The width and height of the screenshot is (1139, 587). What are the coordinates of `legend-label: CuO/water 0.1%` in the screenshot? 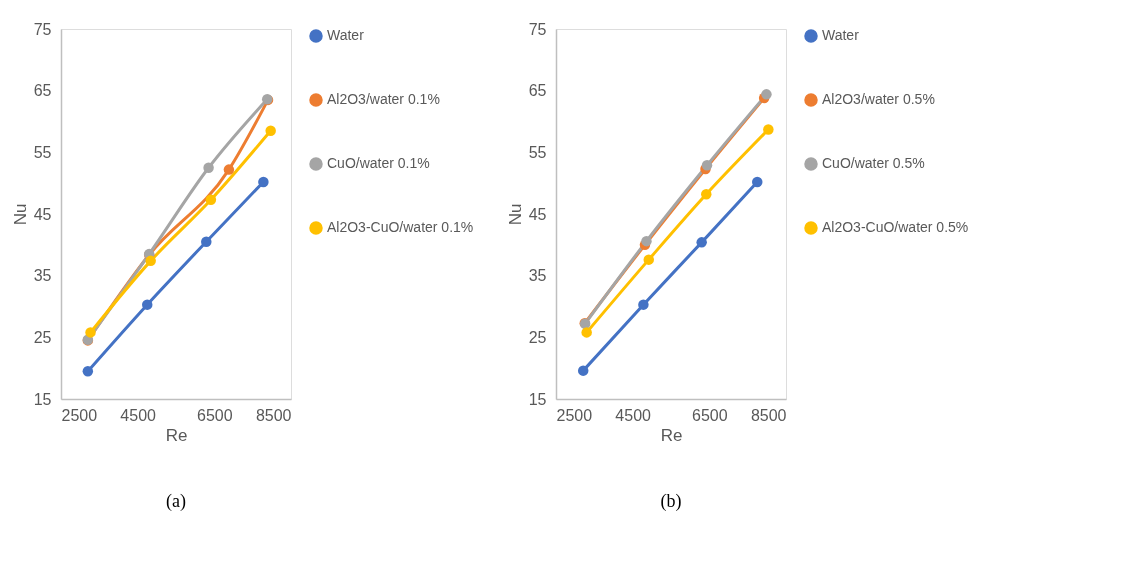 It's located at (378, 163).